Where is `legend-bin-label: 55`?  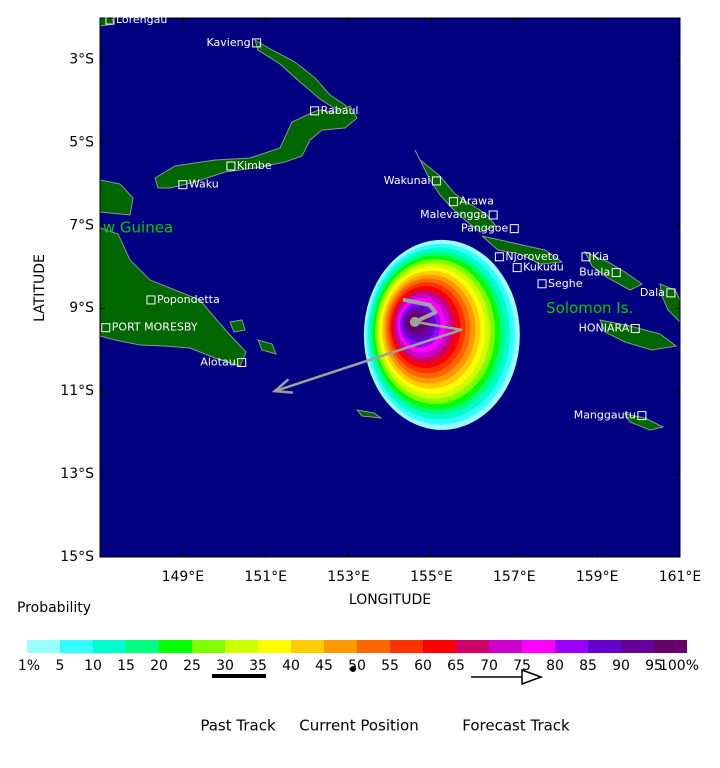
legend-bin-label: 55 is located at coordinates (390, 666).